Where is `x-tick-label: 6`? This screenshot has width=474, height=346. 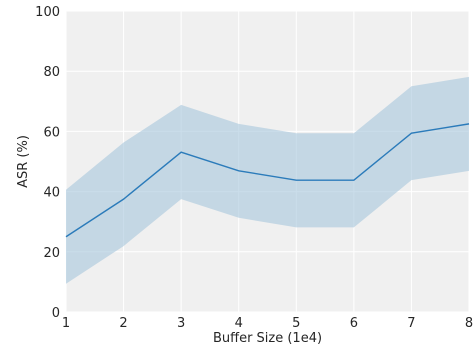
x-tick-label: 6 is located at coordinates (354, 323).